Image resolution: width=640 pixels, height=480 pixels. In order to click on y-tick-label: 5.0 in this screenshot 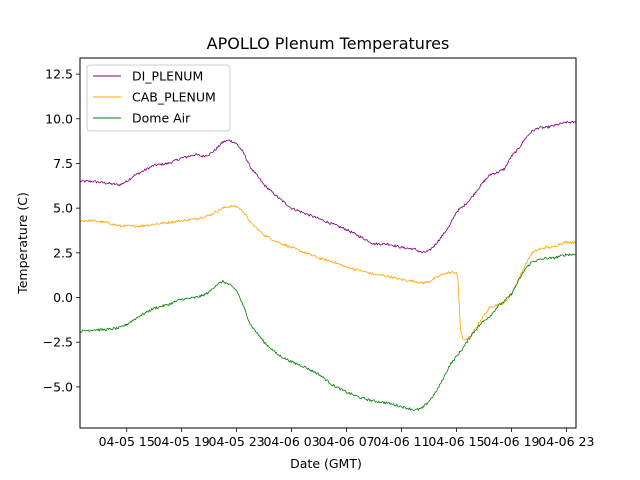, I will do `click(63, 208)`.